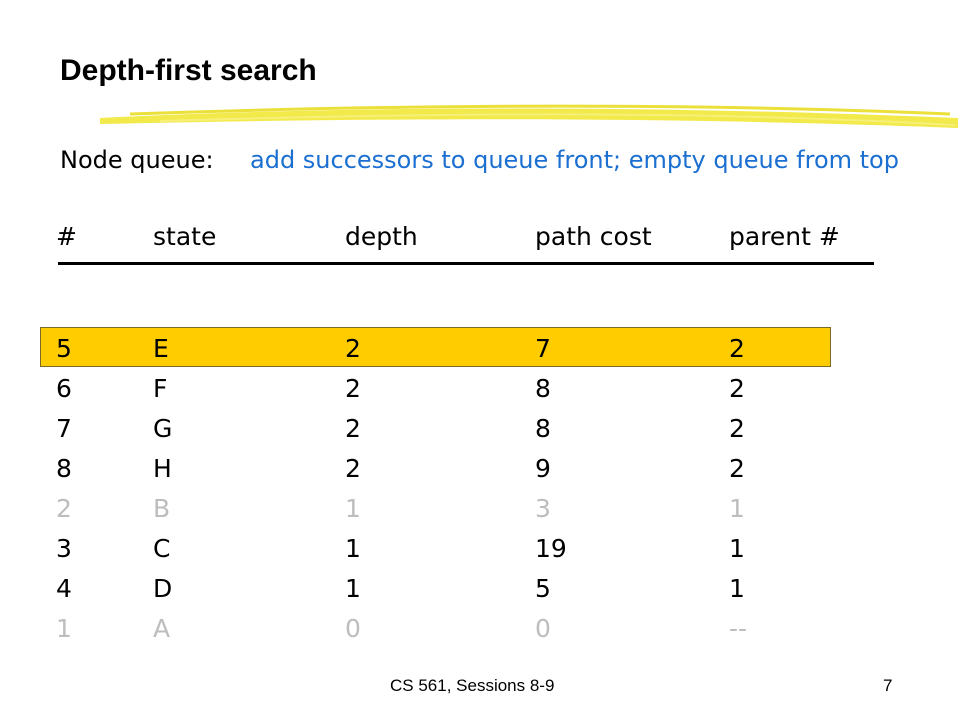 This screenshot has width=960, height=720. What do you see at coordinates (551, 548) in the screenshot?
I see `cell-path-cost: 19` at bounding box center [551, 548].